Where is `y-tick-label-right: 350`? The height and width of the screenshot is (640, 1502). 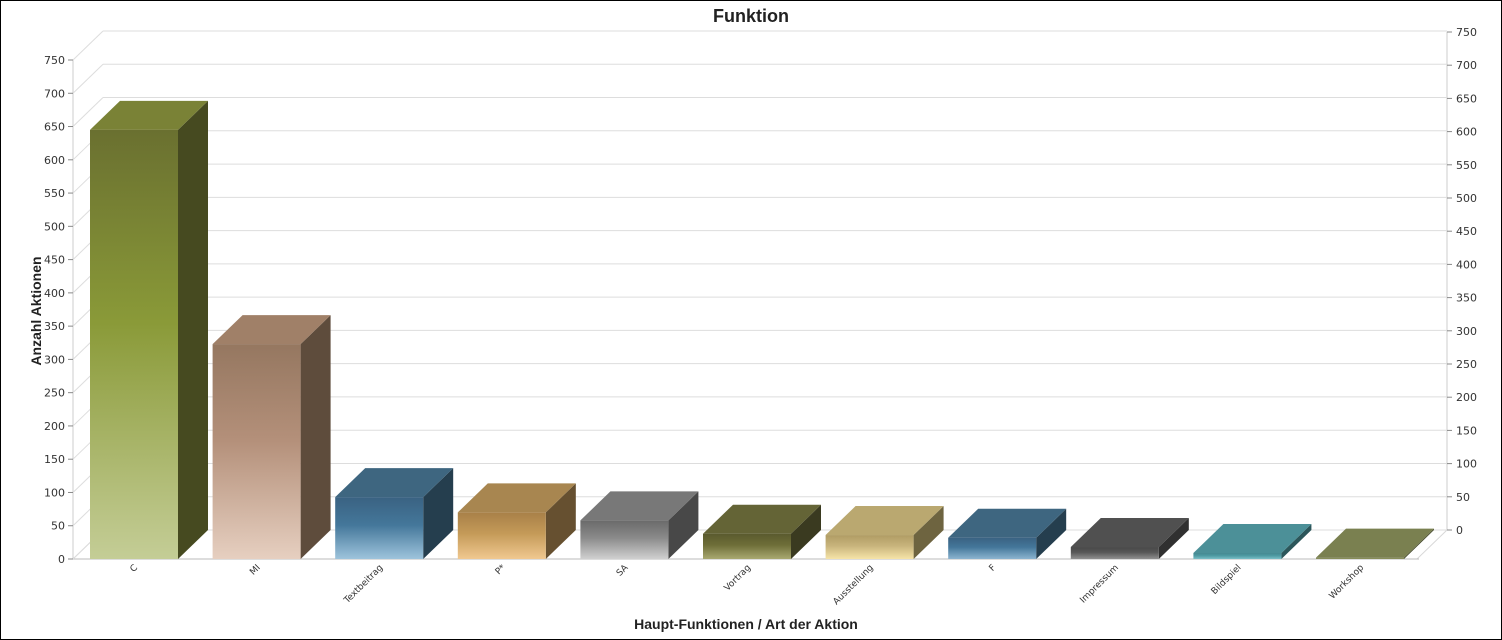 y-tick-label-right: 350 is located at coordinates (1466, 298).